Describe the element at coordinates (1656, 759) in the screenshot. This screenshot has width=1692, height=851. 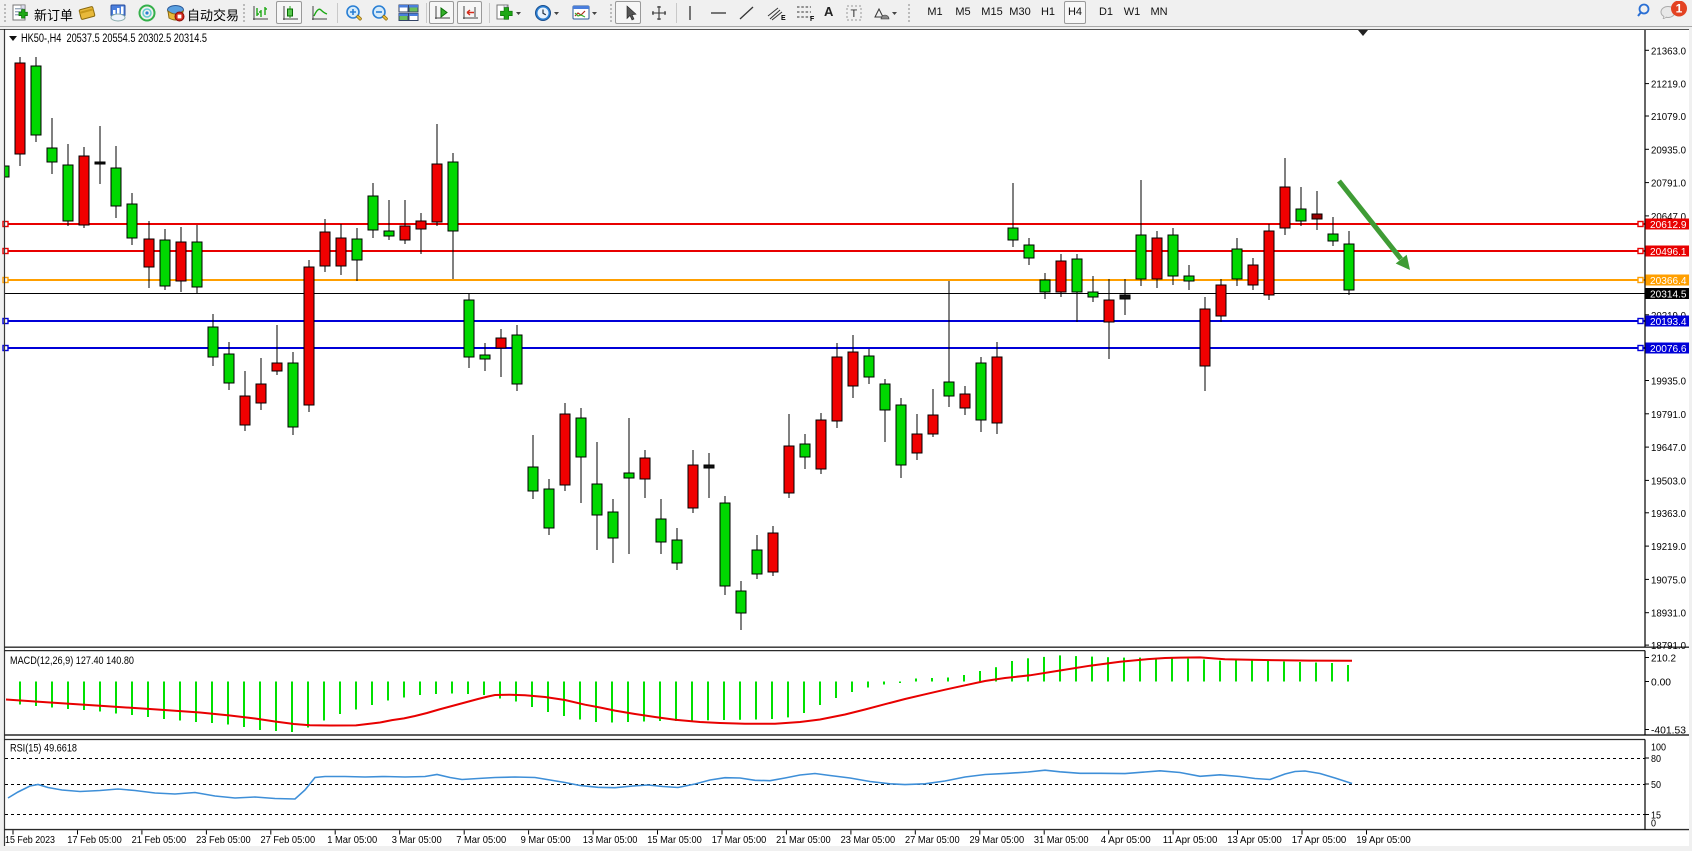
I see `svg-text: 80` at that location.